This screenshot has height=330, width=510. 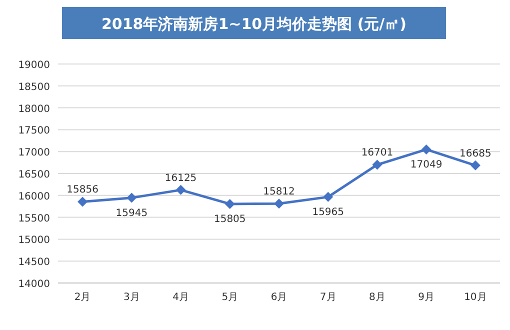 What do you see at coordinates (426, 297) in the screenshot?
I see `x-tick-label: 9月` at bounding box center [426, 297].